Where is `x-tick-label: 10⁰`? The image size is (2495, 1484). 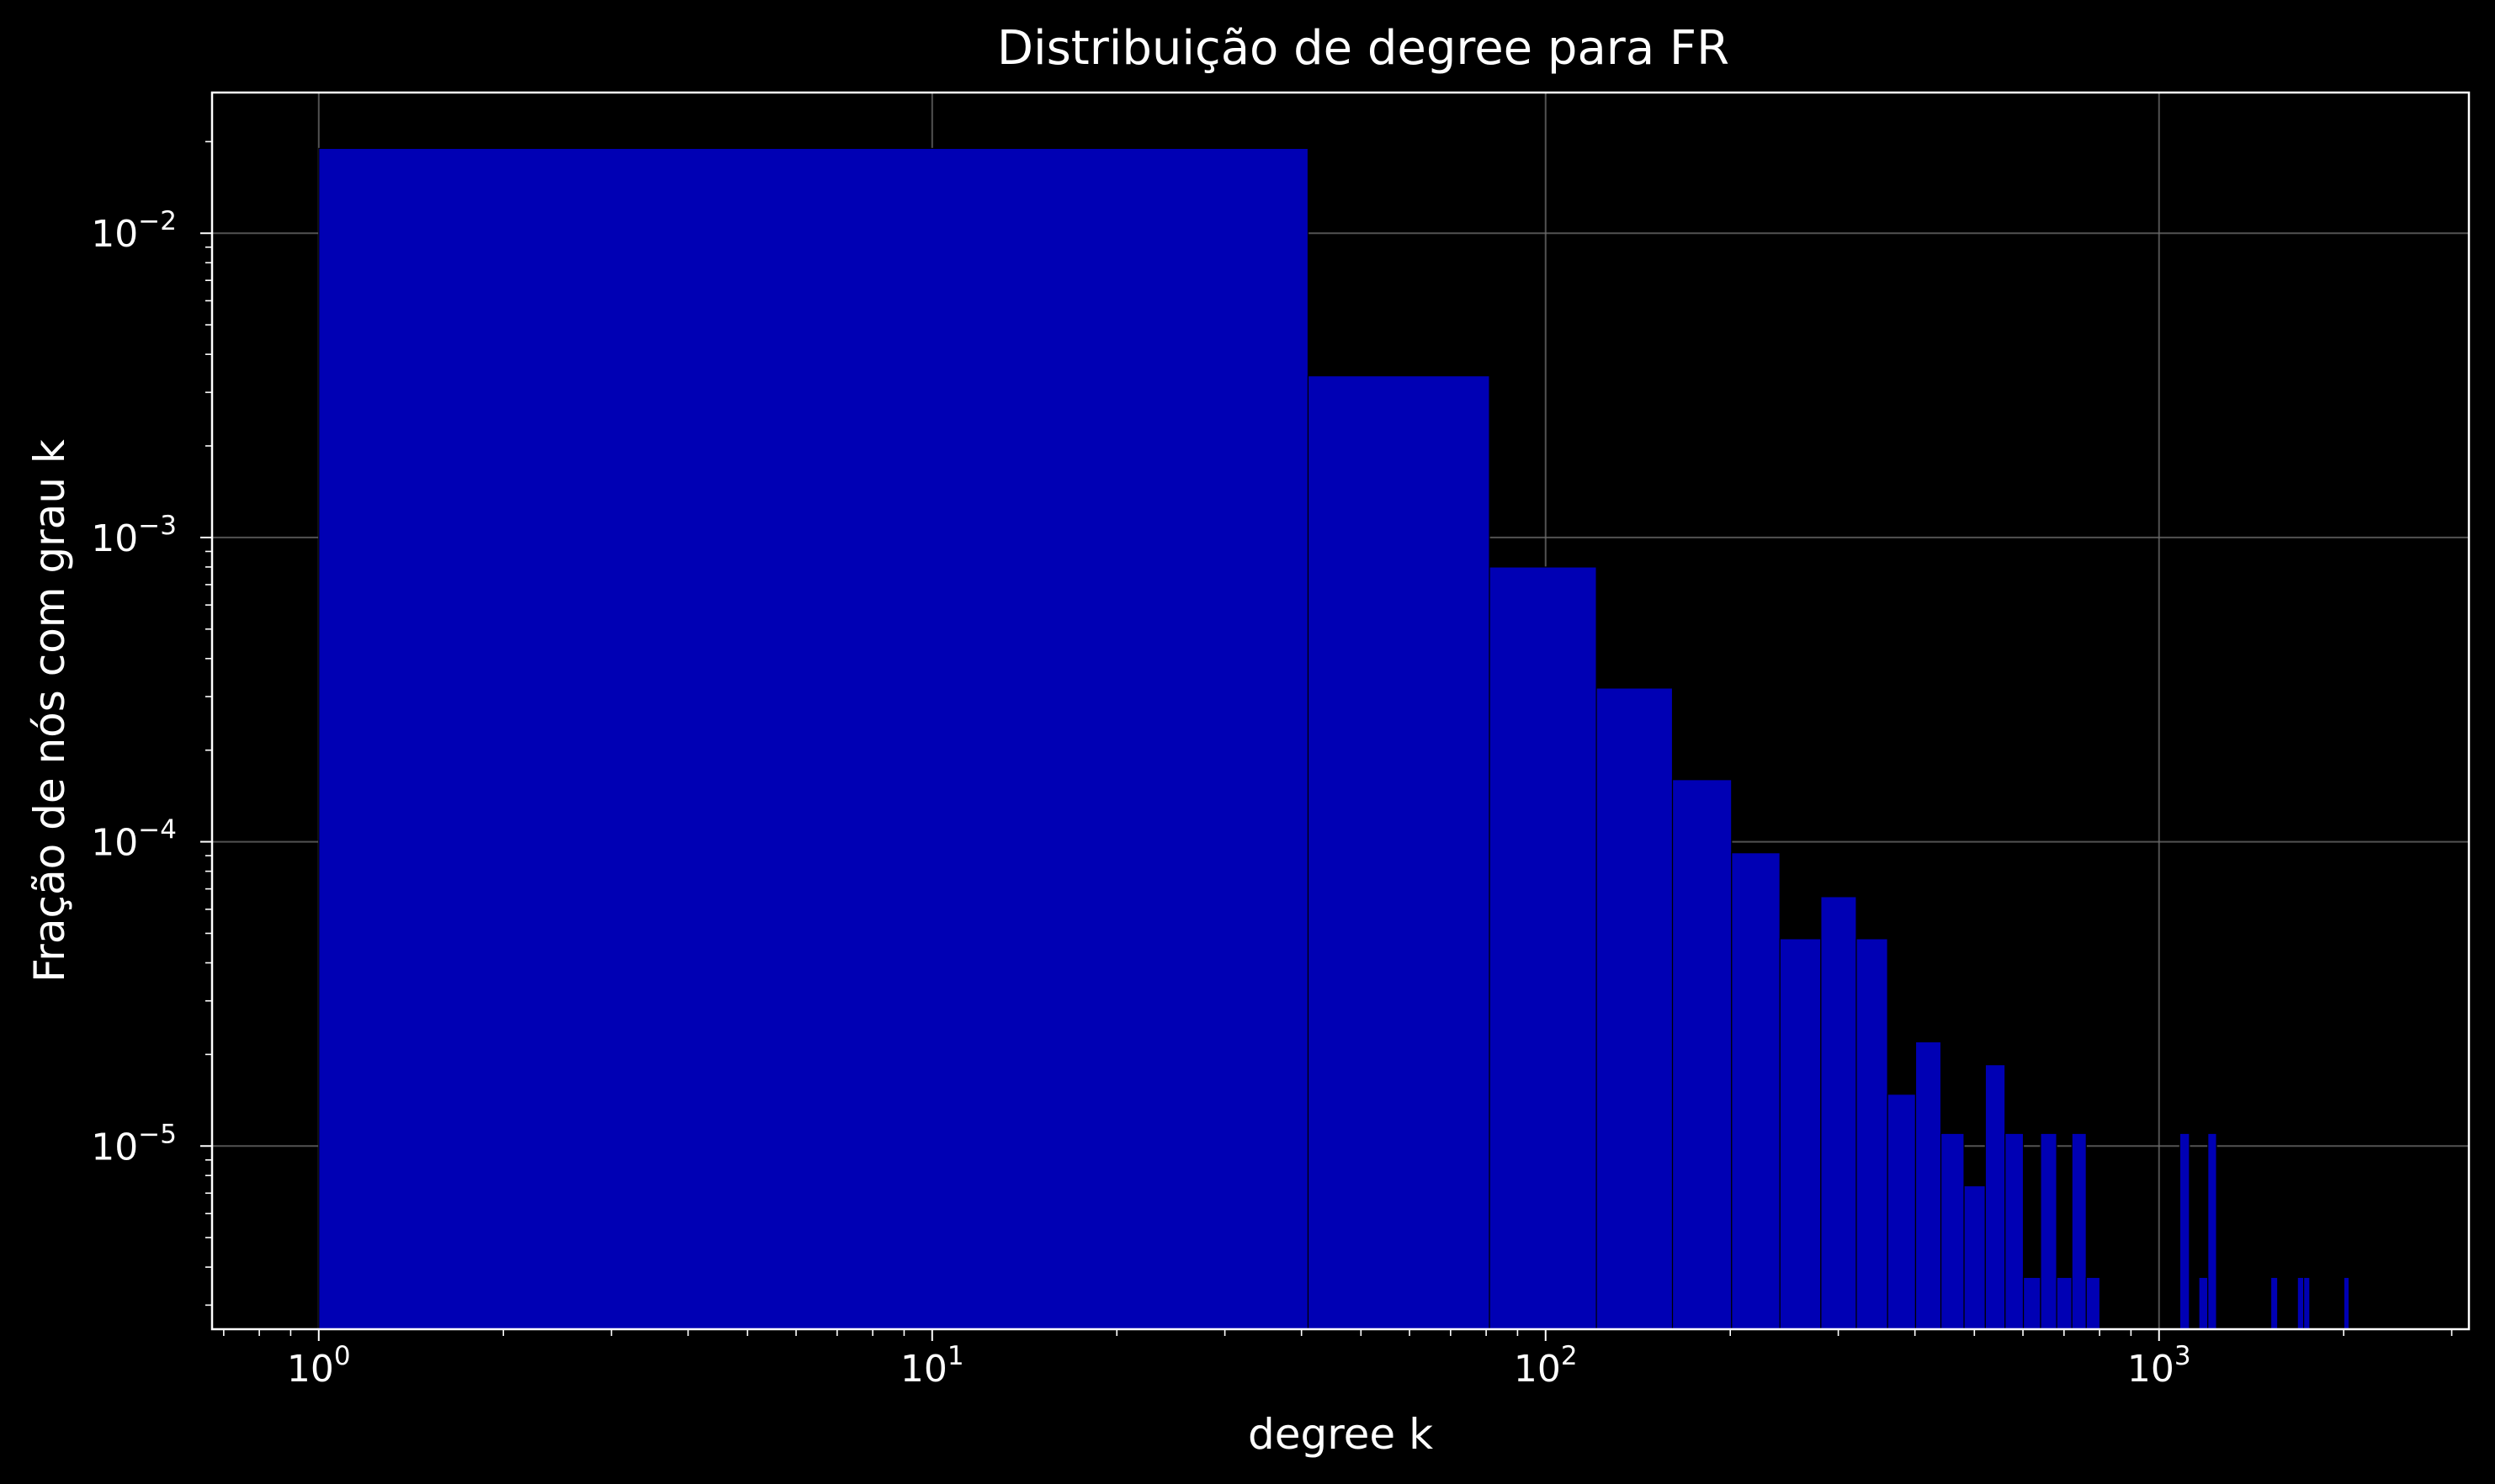 x-tick-label: 10⁰ is located at coordinates (319, 1366).